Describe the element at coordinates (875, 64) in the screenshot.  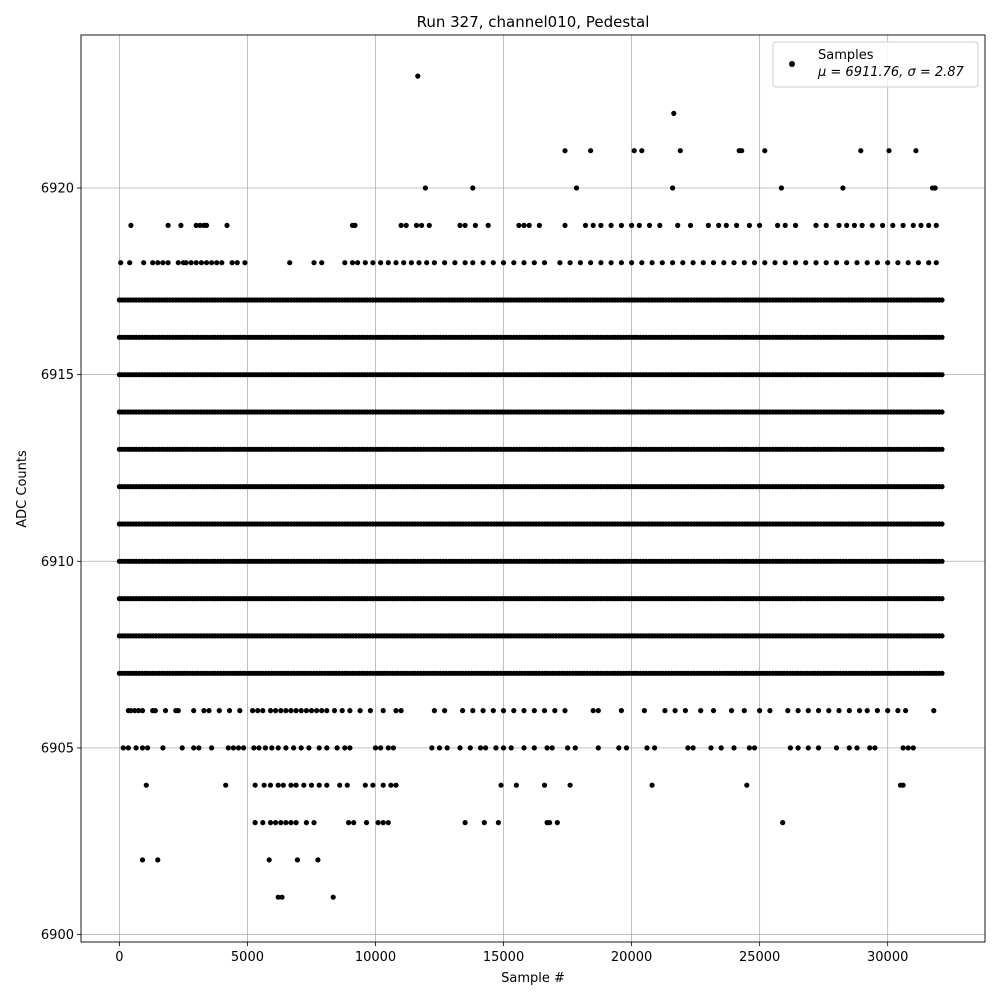
I see `legend: Samples μ = 6911.76, σ = 2.87` at that location.